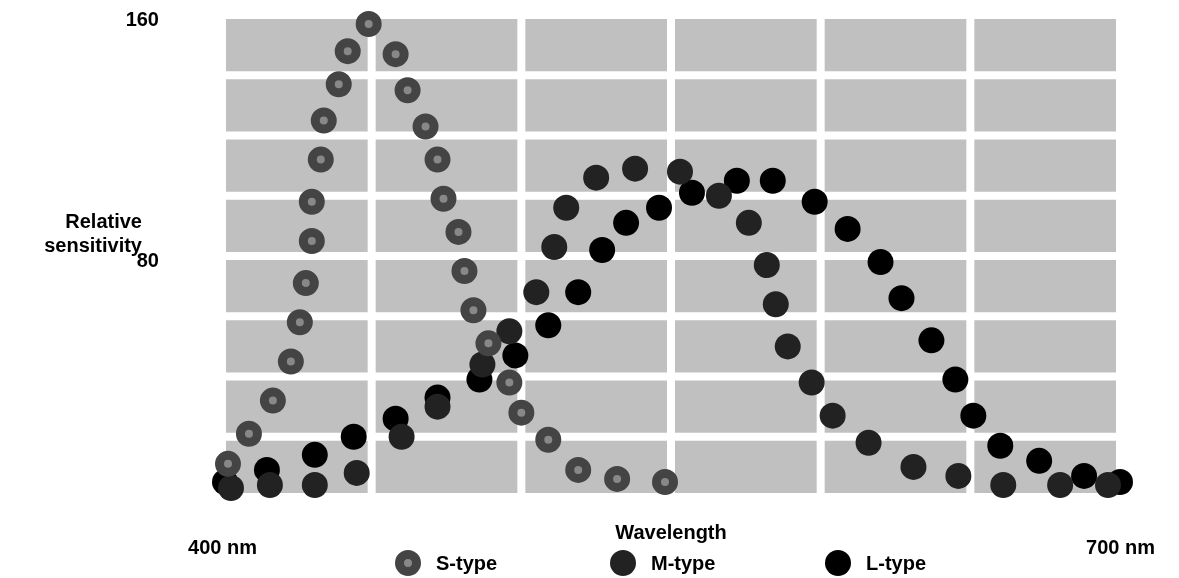  What do you see at coordinates (896, 563) in the screenshot?
I see `legend-label: L-type` at bounding box center [896, 563].